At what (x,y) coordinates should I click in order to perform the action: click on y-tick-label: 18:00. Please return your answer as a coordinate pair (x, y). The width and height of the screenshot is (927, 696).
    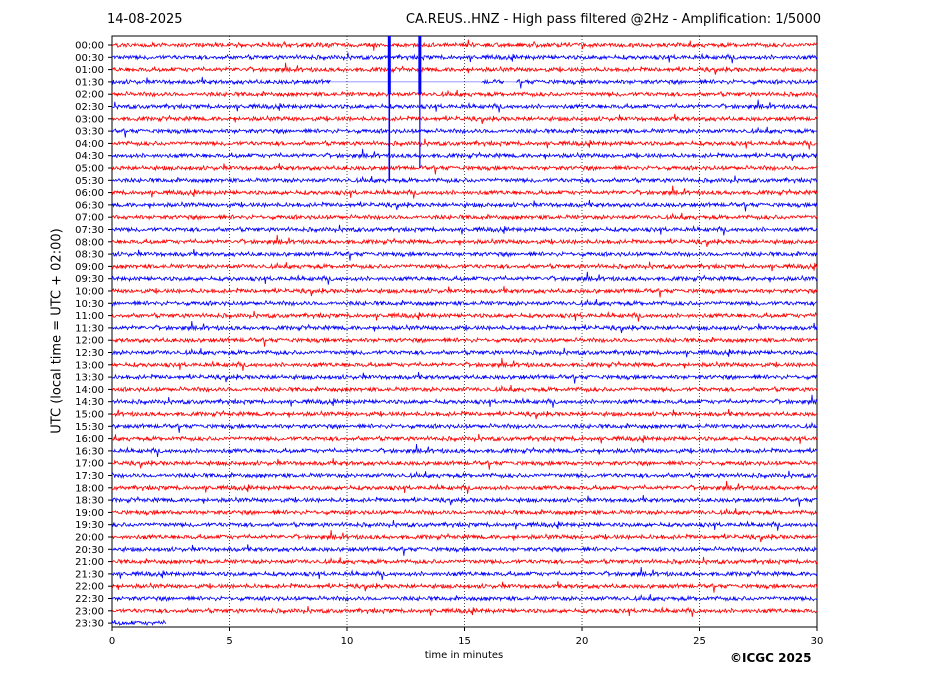
    Looking at the image, I should click on (89, 488).